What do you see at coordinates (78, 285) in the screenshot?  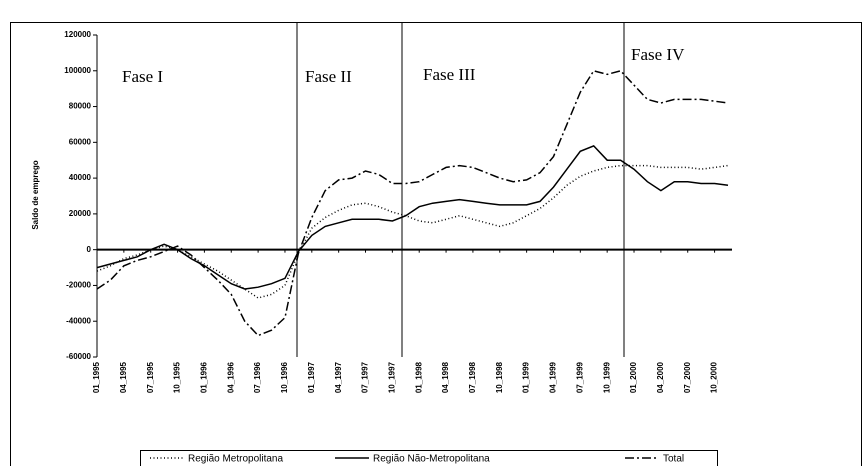 I see `y-tick-label: -20000` at bounding box center [78, 285].